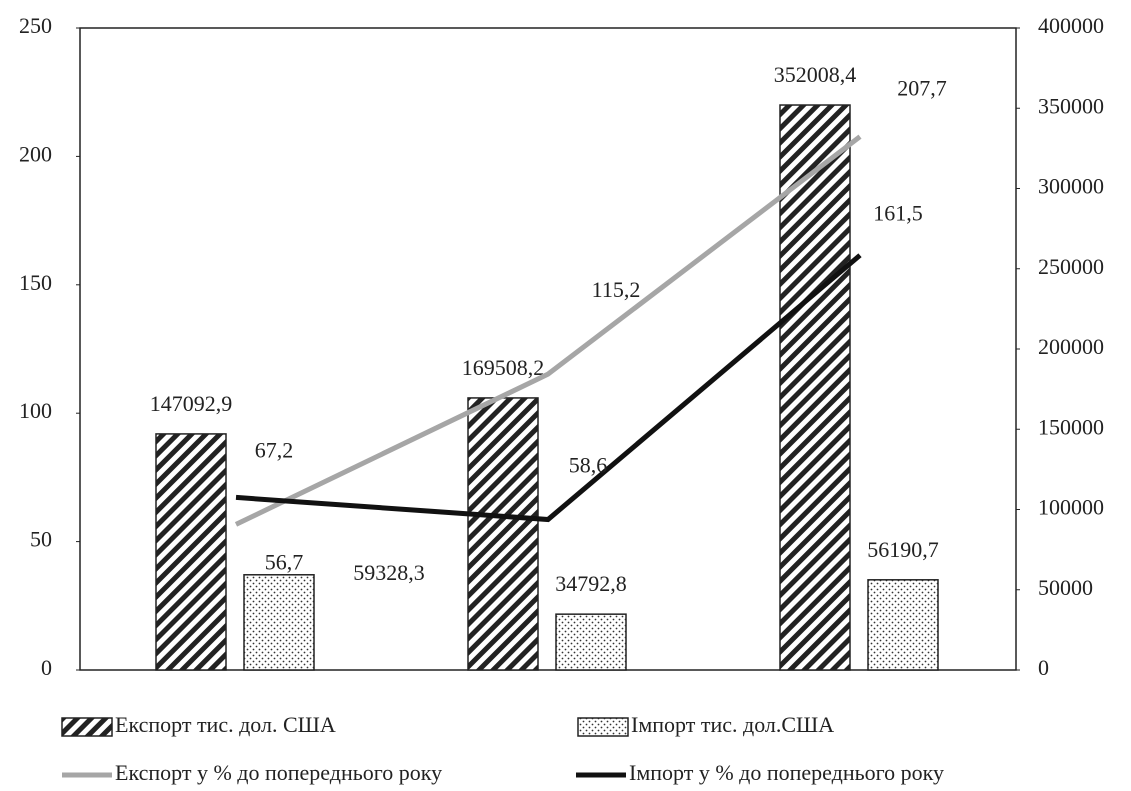 This screenshot has height=791, width=1131. What do you see at coordinates (35, 410) in the screenshot?
I see `y-tick-label: 100` at bounding box center [35, 410].